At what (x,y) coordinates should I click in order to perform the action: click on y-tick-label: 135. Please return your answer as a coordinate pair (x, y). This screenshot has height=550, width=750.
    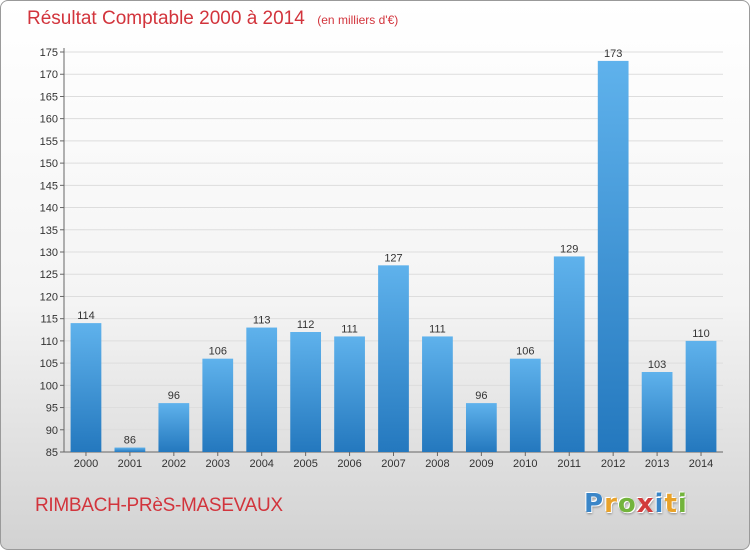
    Looking at the image, I should click on (49, 231).